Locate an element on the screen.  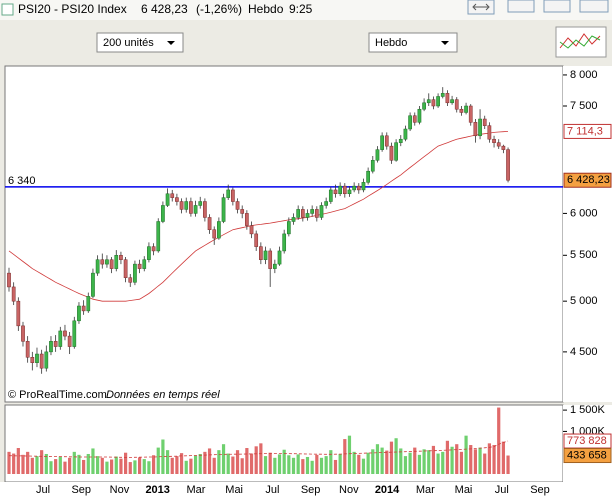
units-label: 200 unités is located at coordinates (128, 43).